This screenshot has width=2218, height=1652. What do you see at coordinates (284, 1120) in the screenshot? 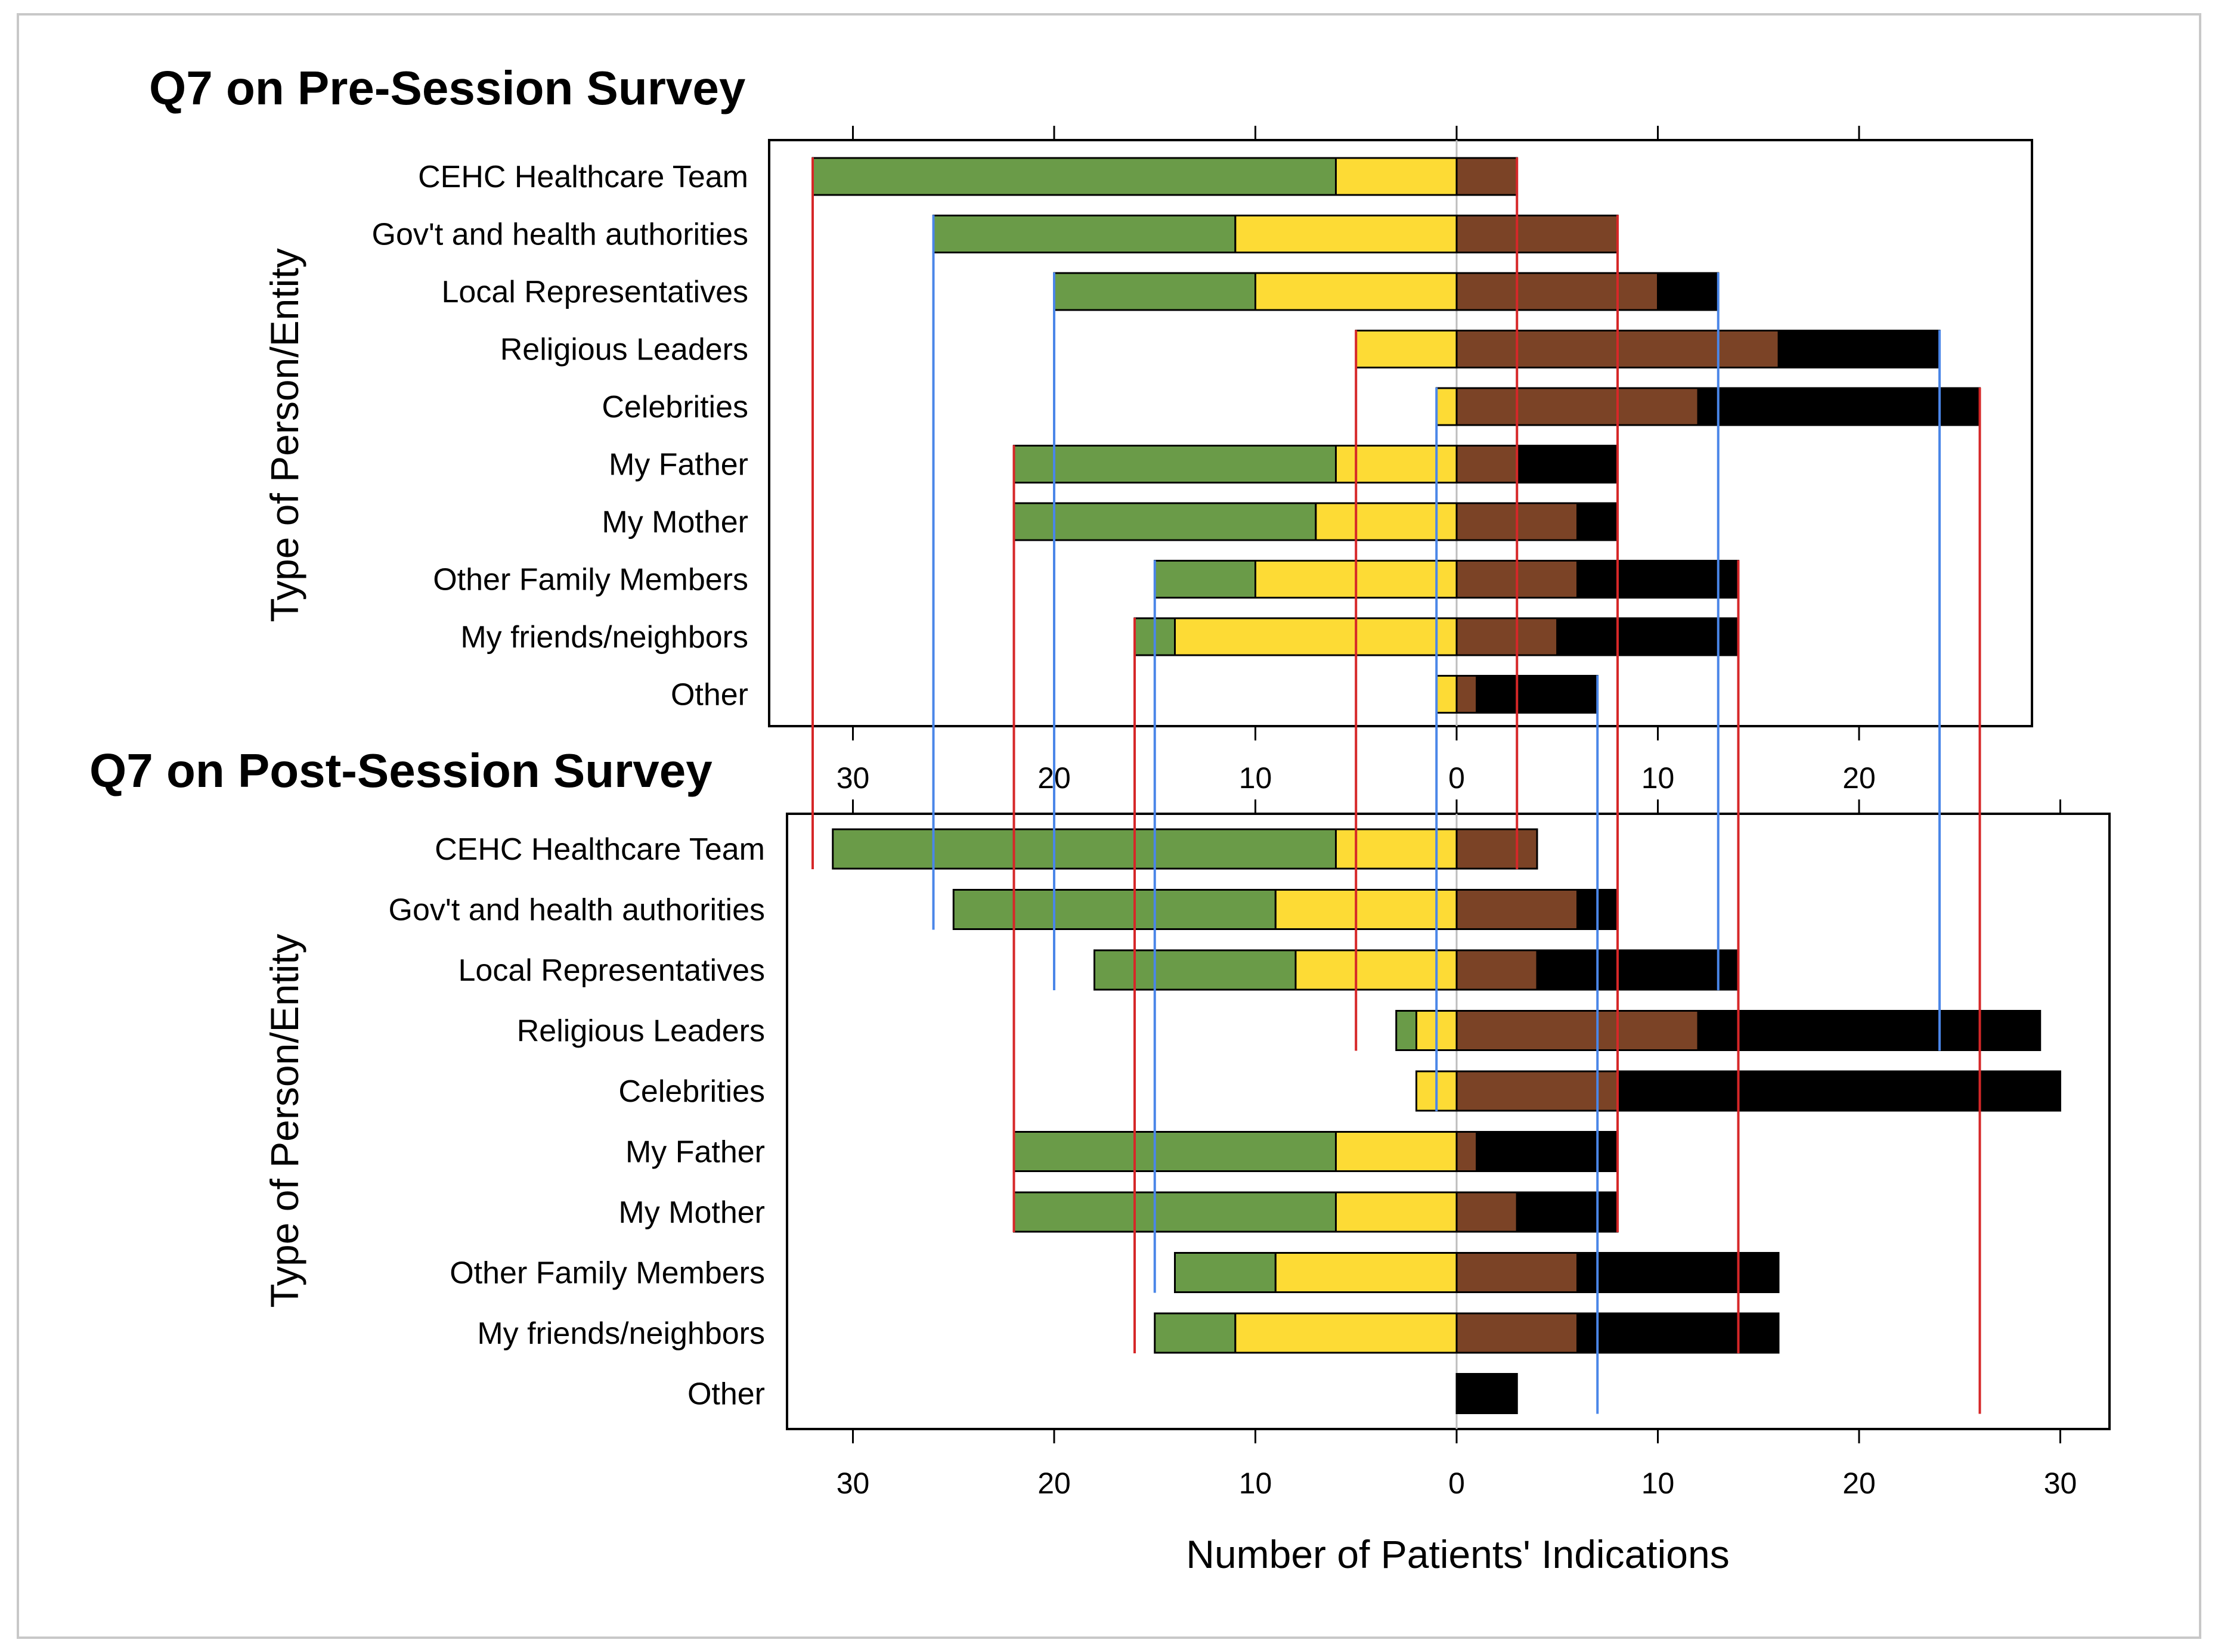
I see `post-session-y-axis-label: Type of Person/Entity` at bounding box center [284, 1120].